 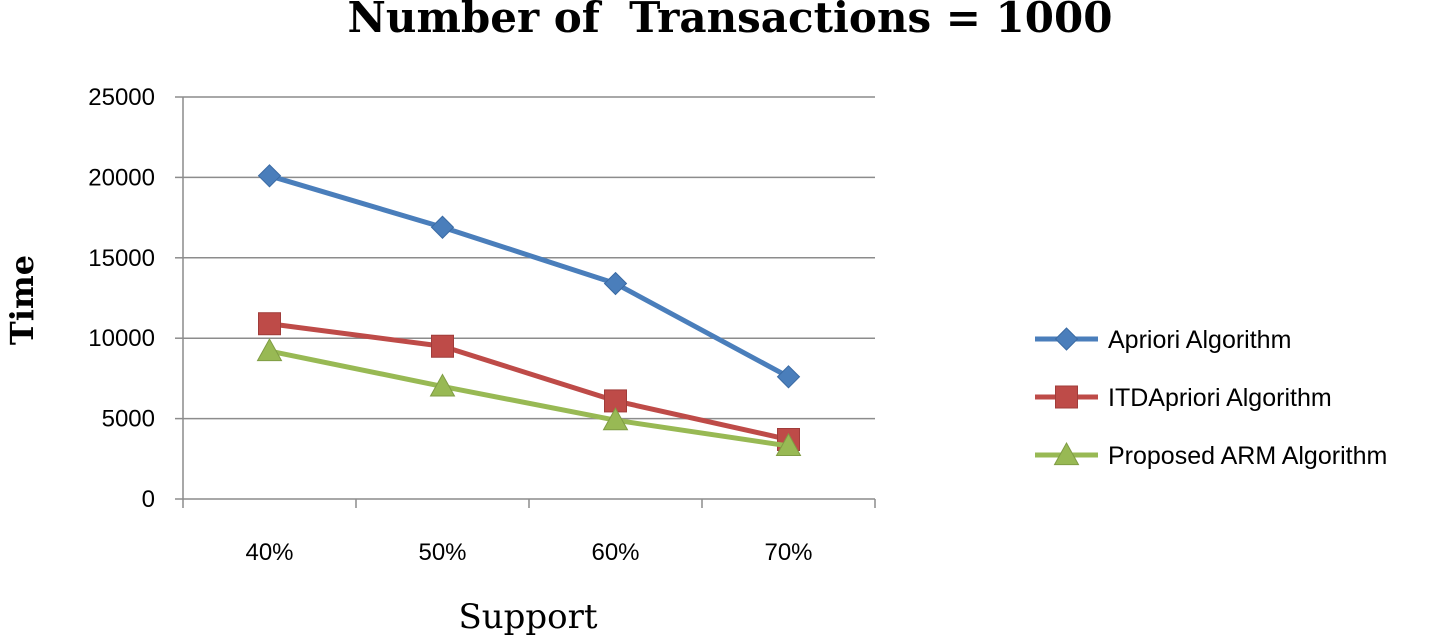 What do you see at coordinates (121, 258) in the screenshot?
I see `y-tick-label: 15000` at bounding box center [121, 258].